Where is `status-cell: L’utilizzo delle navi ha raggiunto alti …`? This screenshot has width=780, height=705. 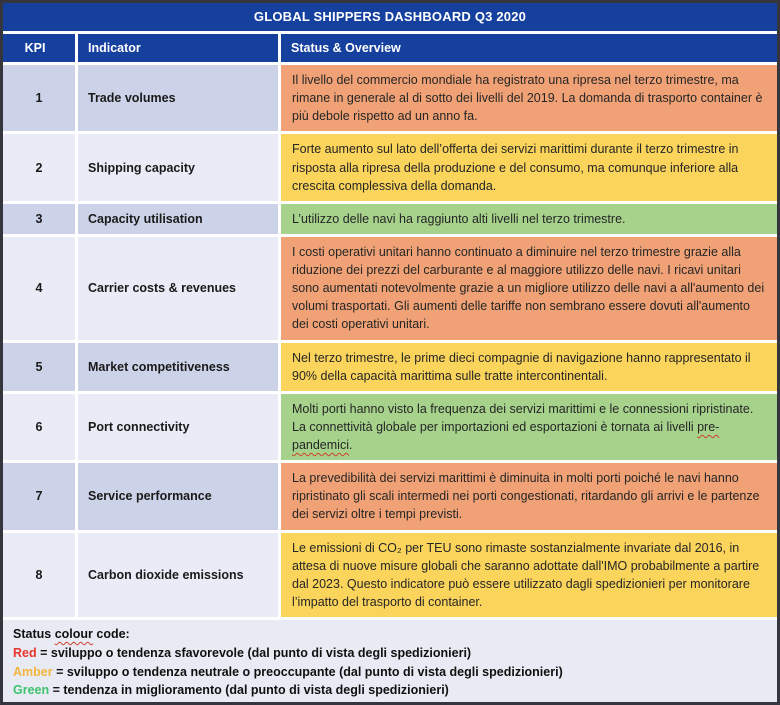
status-cell: L’utilizzo delle navi ha raggiunto alti … is located at coordinates (527, 218).